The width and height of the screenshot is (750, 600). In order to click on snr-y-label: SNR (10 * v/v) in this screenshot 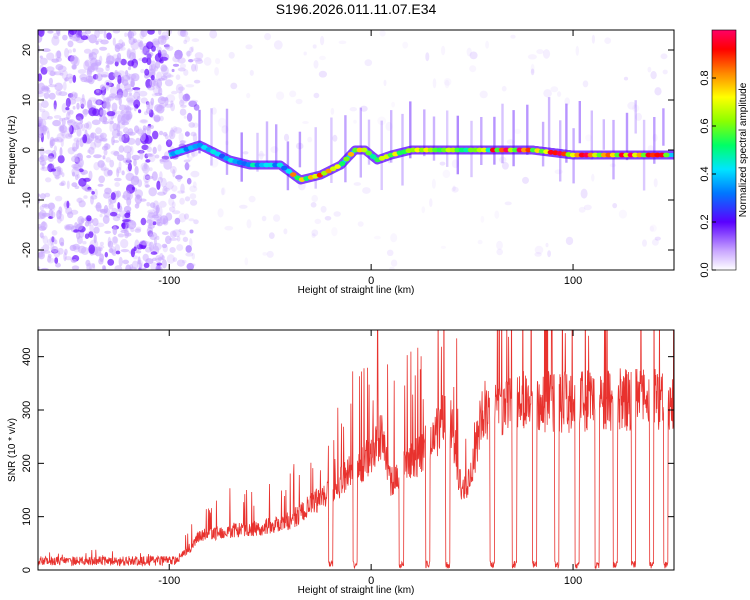, I will do `click(12, 450)`.